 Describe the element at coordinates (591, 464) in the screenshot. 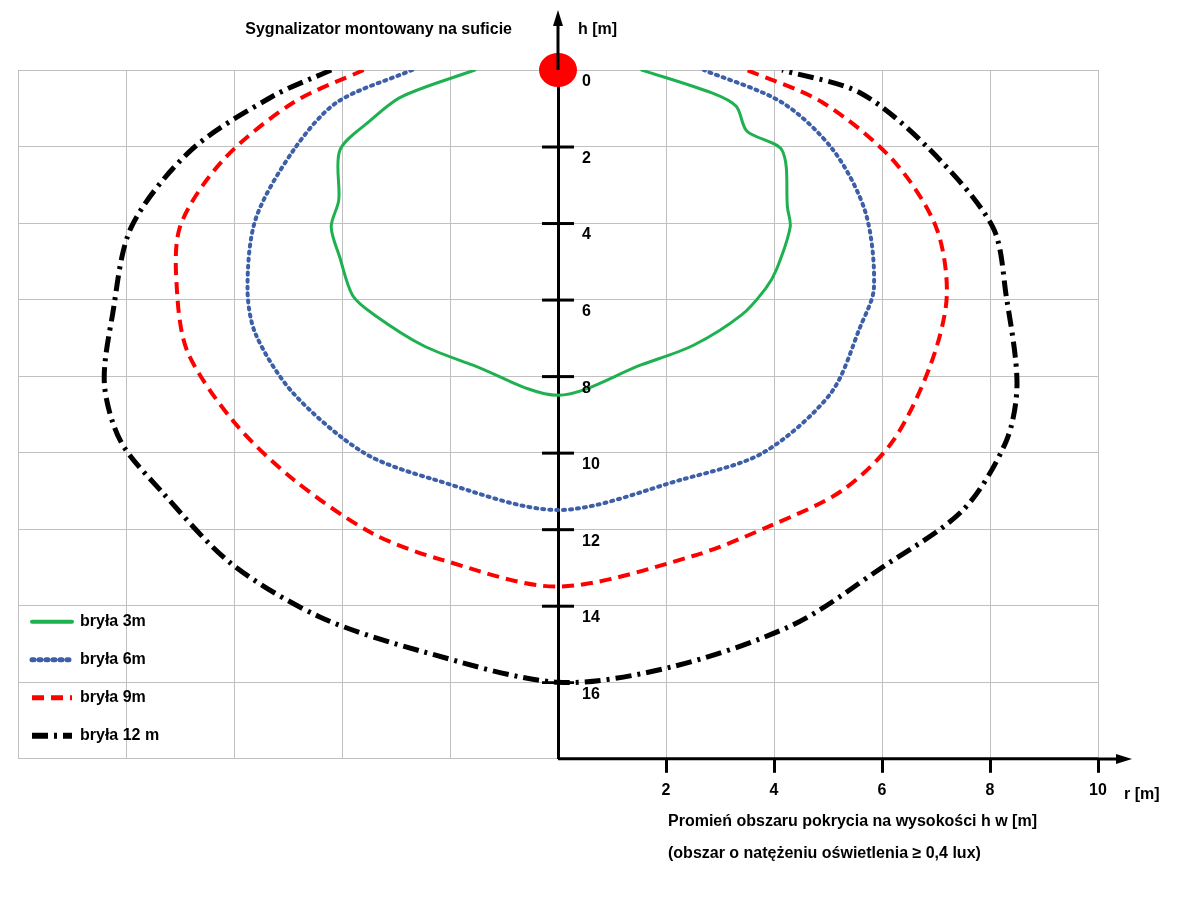

I see `y-tick-label: 10` at that location.